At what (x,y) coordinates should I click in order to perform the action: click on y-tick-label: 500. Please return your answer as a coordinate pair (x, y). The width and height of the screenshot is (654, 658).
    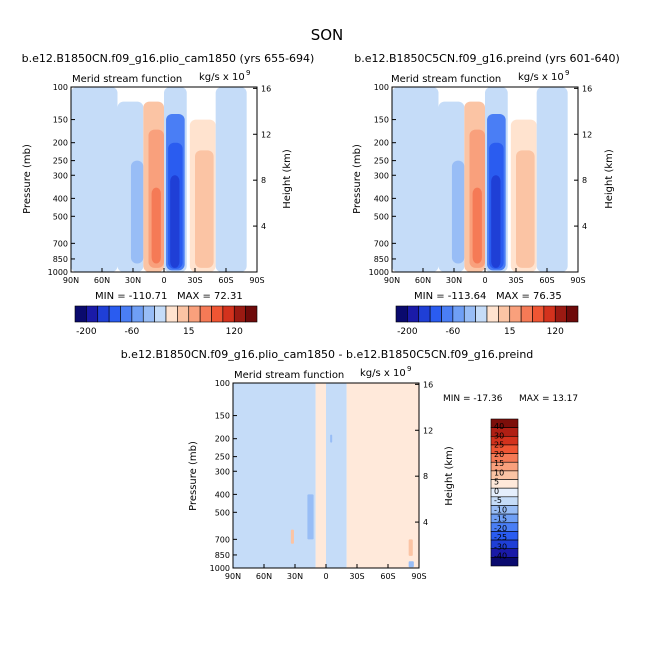
    Looking at the image, I should click on (222, 512).